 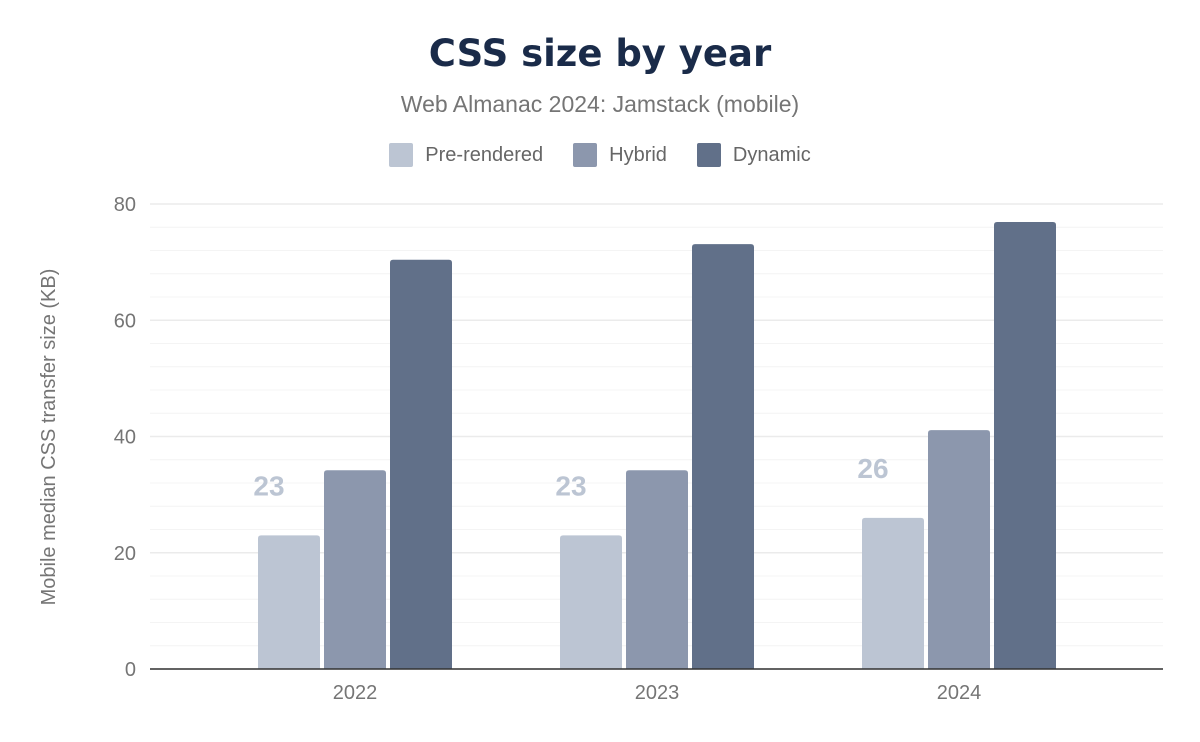 What do you see at coordinates (355, 569) in the screenshot?
I see `bar-hybrid-2022` at bounding box center [355, 569].